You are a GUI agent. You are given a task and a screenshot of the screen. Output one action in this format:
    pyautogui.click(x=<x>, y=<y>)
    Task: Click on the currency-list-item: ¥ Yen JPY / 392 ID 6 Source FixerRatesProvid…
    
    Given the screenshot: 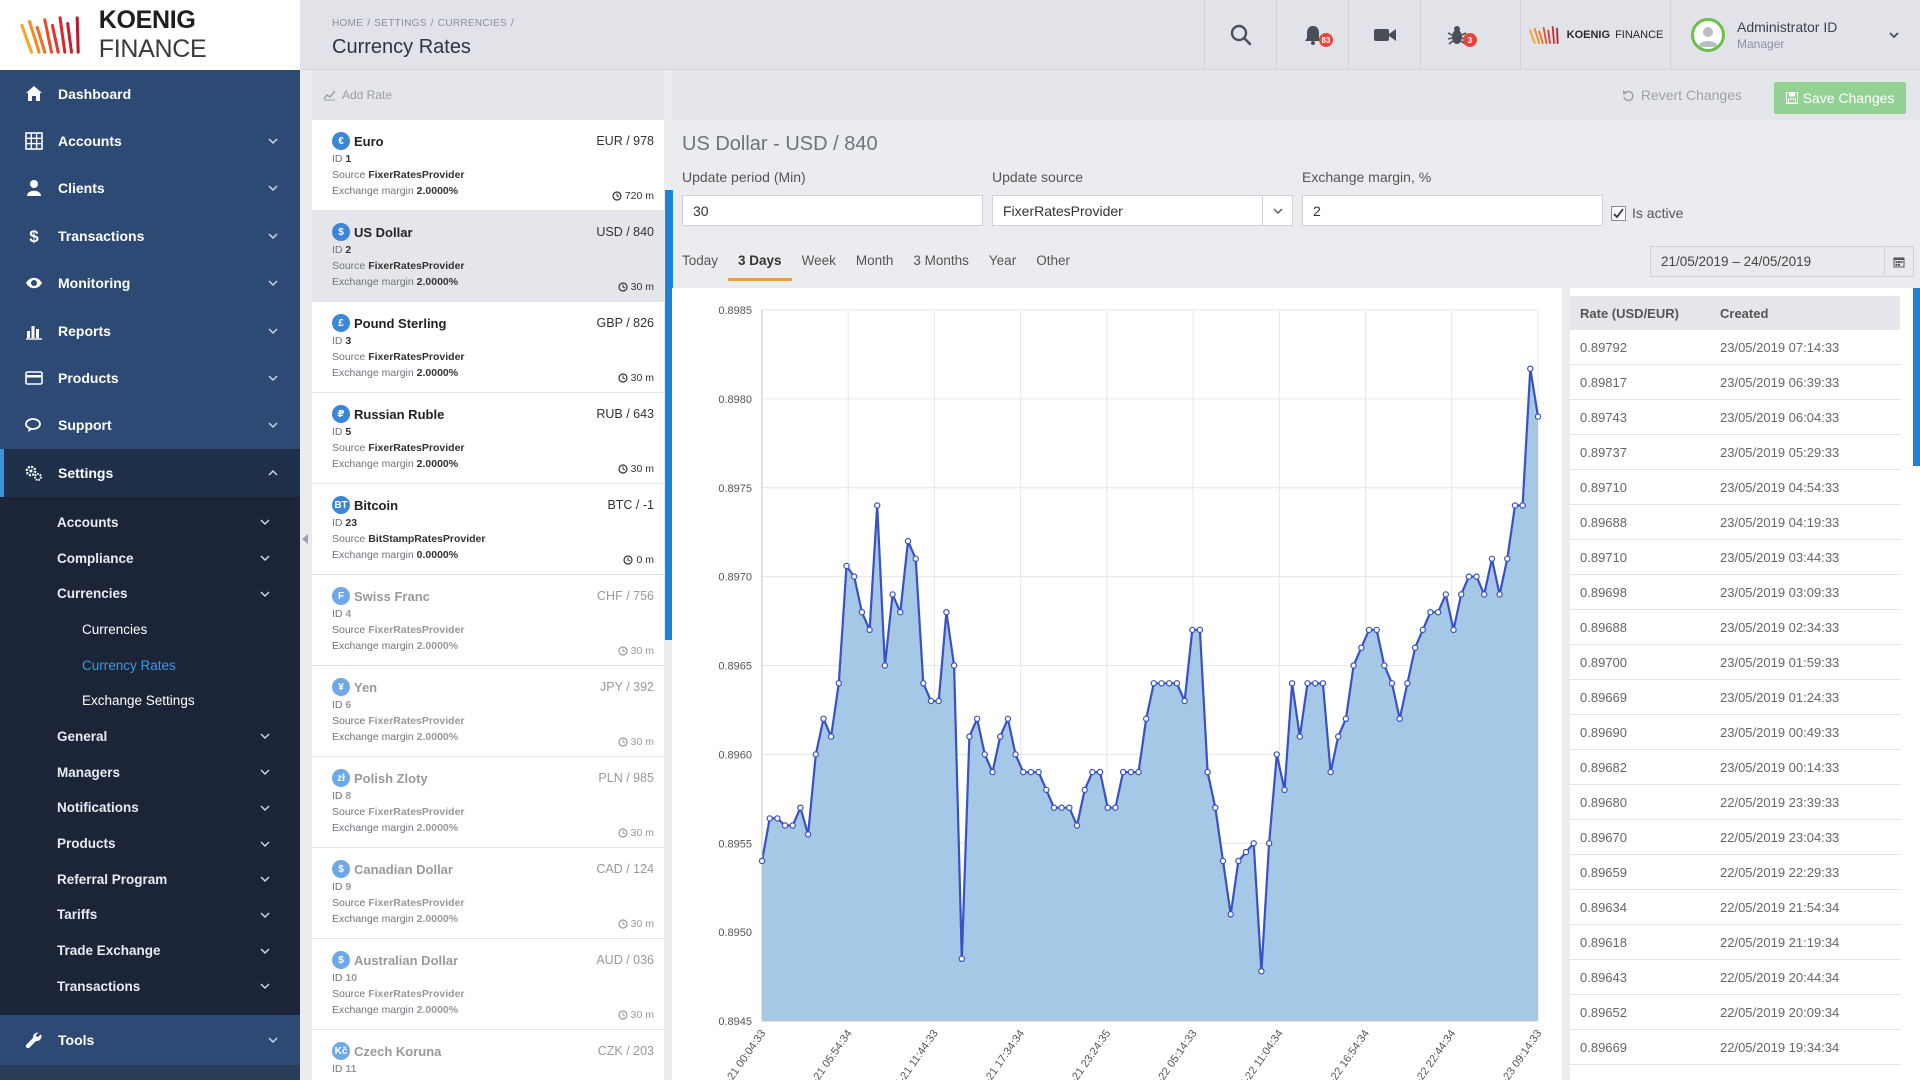 What is the action you would take?
    pyautogui.click(x=488, y=711)
    